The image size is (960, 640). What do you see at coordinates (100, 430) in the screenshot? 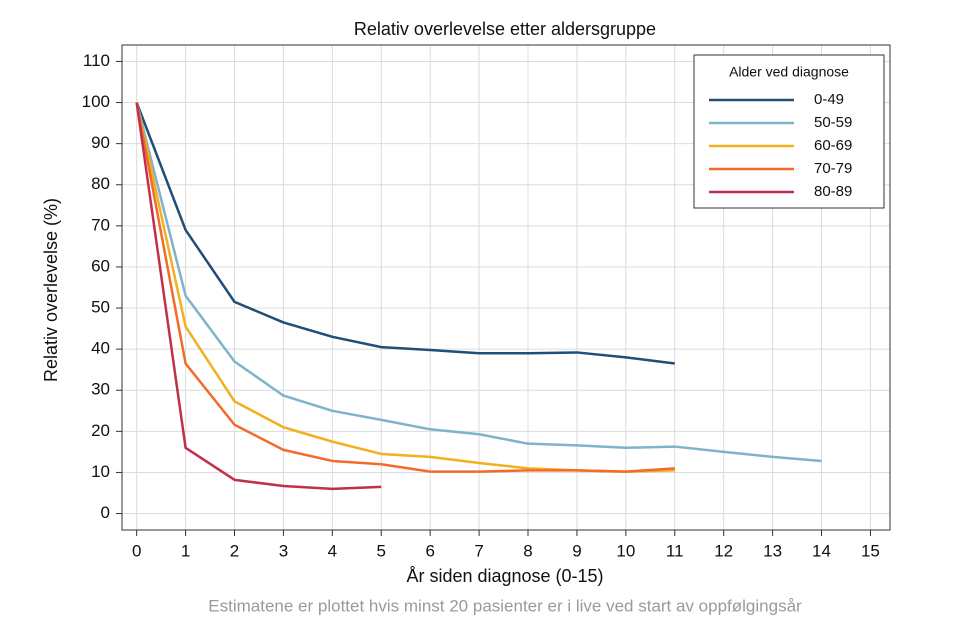
I see `y-tick-label: 20` at bounding box center [100, 430].